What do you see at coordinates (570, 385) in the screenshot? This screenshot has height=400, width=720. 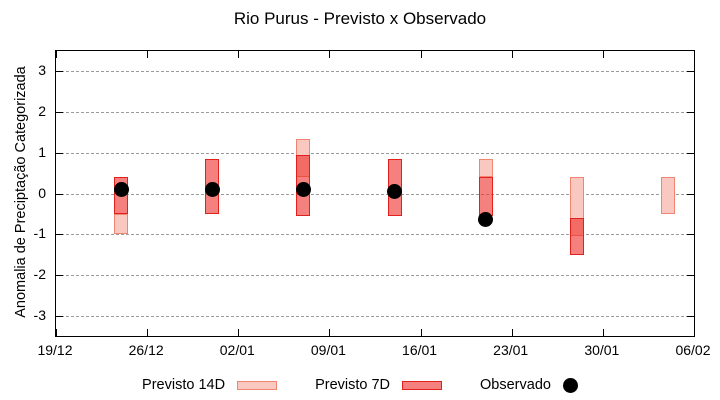 I see `observado-dot-icon` at bounding box center [570, 385].